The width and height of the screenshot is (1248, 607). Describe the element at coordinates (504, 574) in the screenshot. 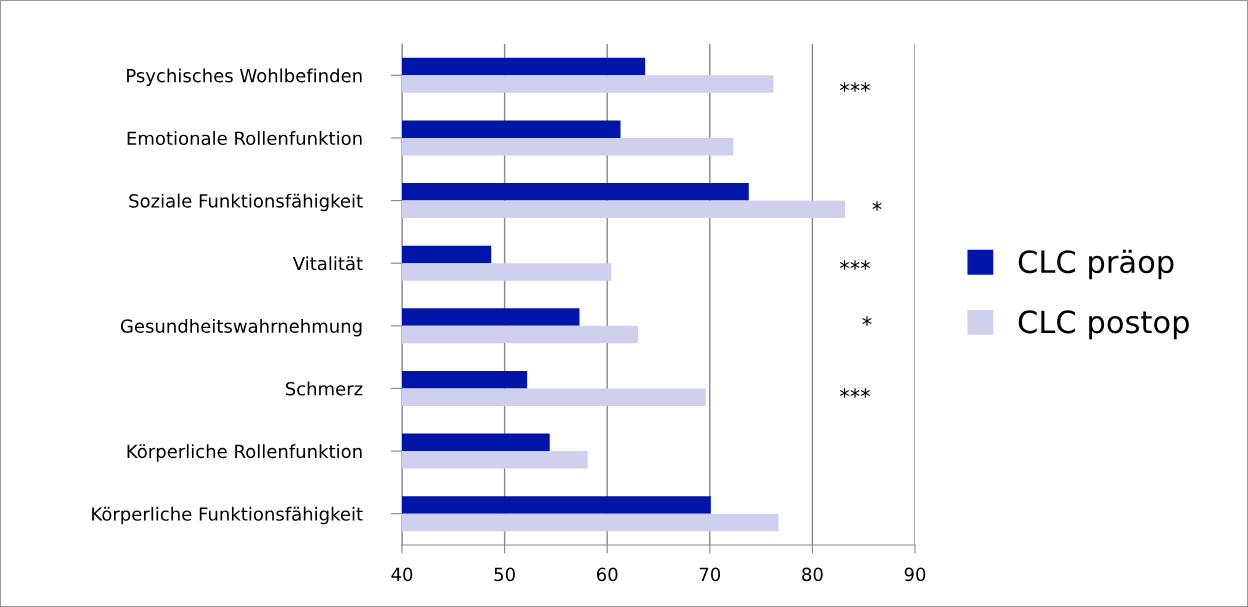

I see `x-tick-label: 50` at that location.